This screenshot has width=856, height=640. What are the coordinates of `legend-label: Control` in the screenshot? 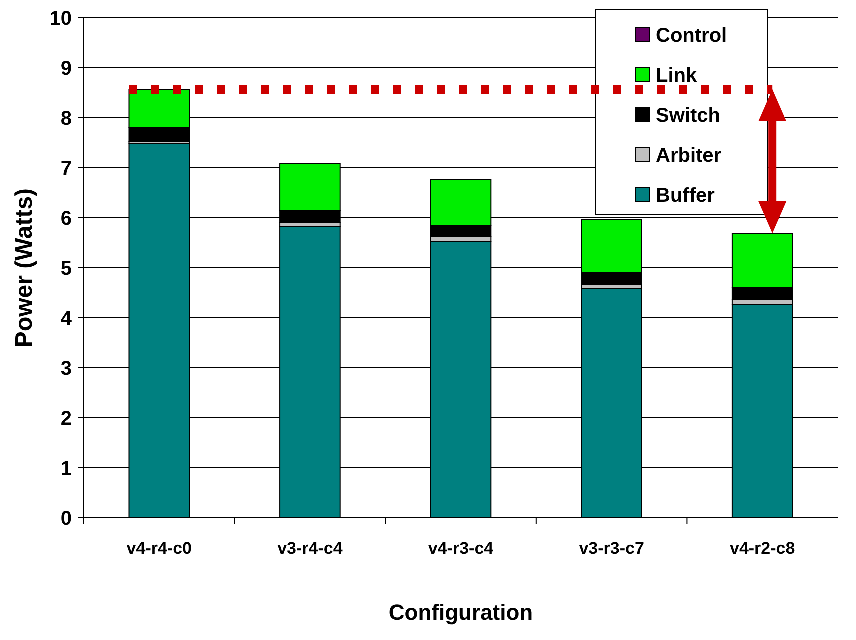 It's located at (692, 36).